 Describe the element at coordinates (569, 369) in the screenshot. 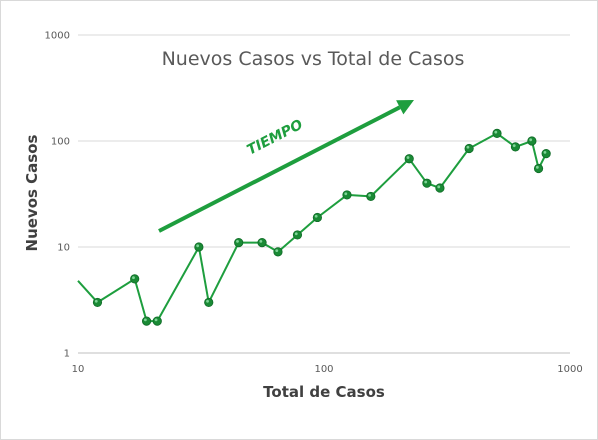

I see `x-tick-label-1000: 1000` at that location.